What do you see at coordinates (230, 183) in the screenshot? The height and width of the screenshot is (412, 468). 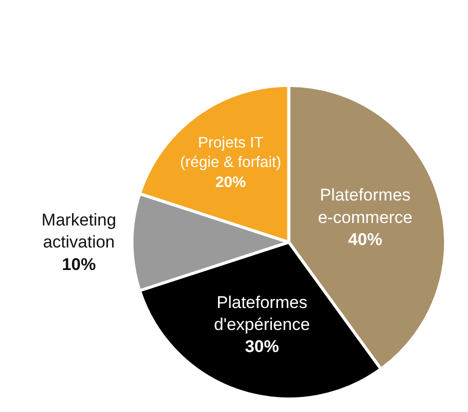 I see `data-label: 20%` at bounding box center [230, 183].